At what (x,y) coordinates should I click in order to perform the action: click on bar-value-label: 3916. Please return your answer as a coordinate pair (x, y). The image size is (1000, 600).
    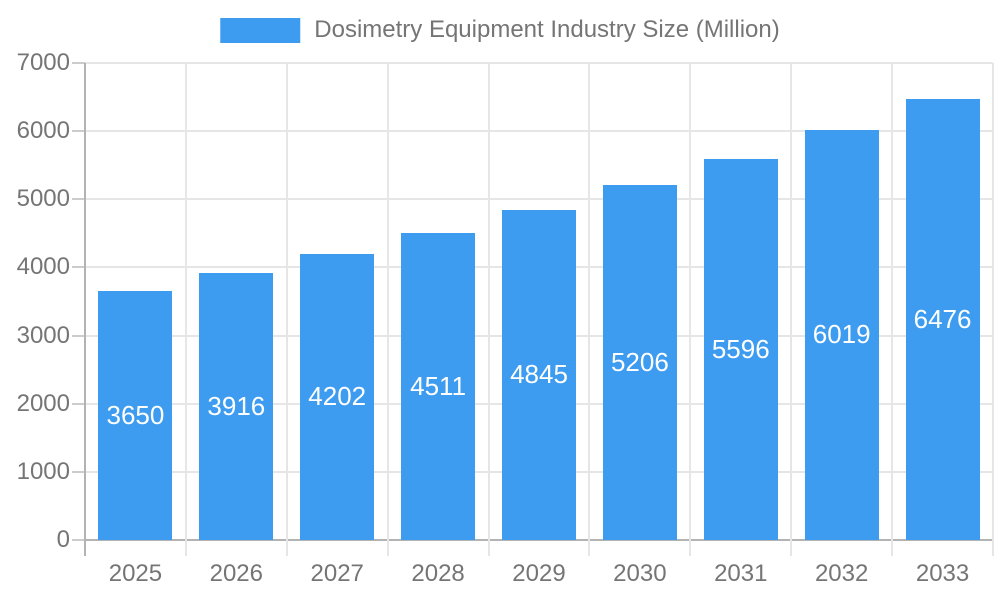
    Looking at the image, I should click on (236, 406).